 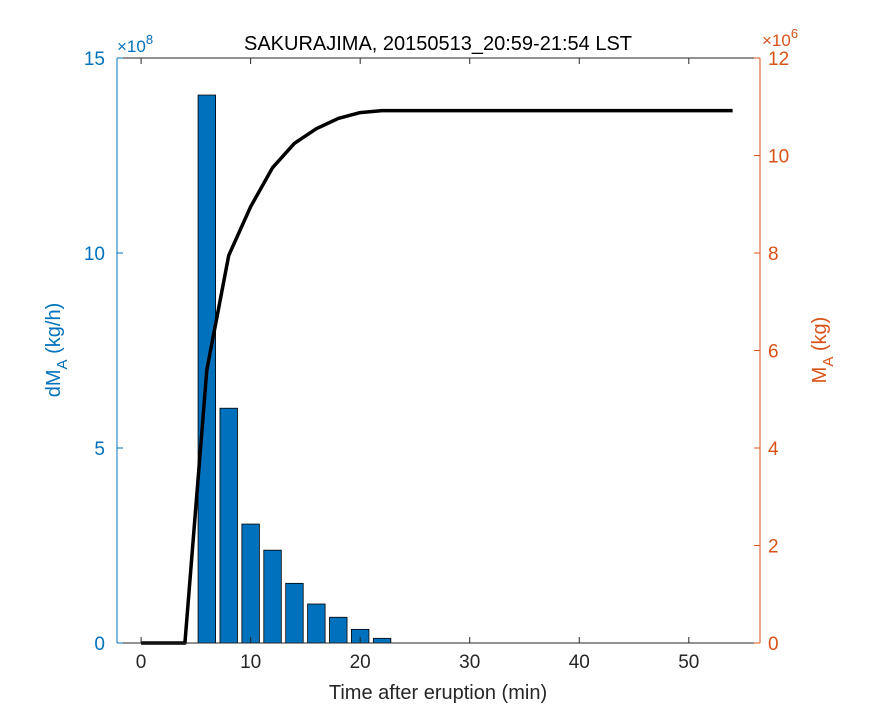 I want to click on right-y-axis-label: MA (kg), so click(x=823, y=350).